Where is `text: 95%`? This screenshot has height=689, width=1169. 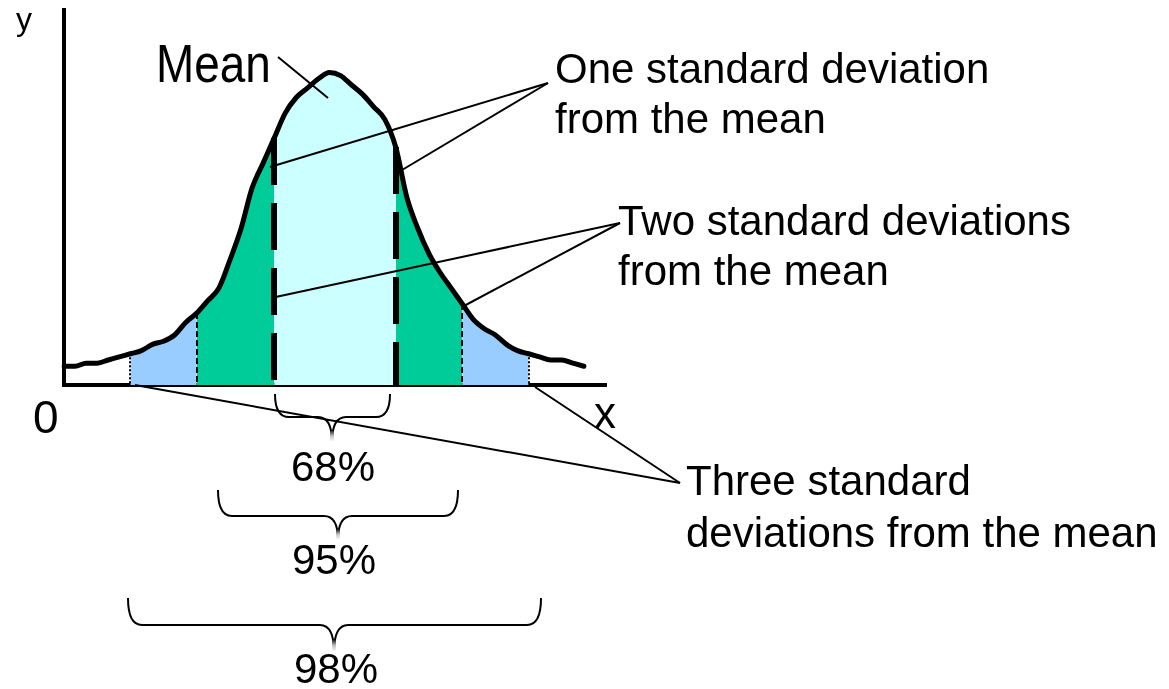 text: 95% is located at coordinates (334, 559).